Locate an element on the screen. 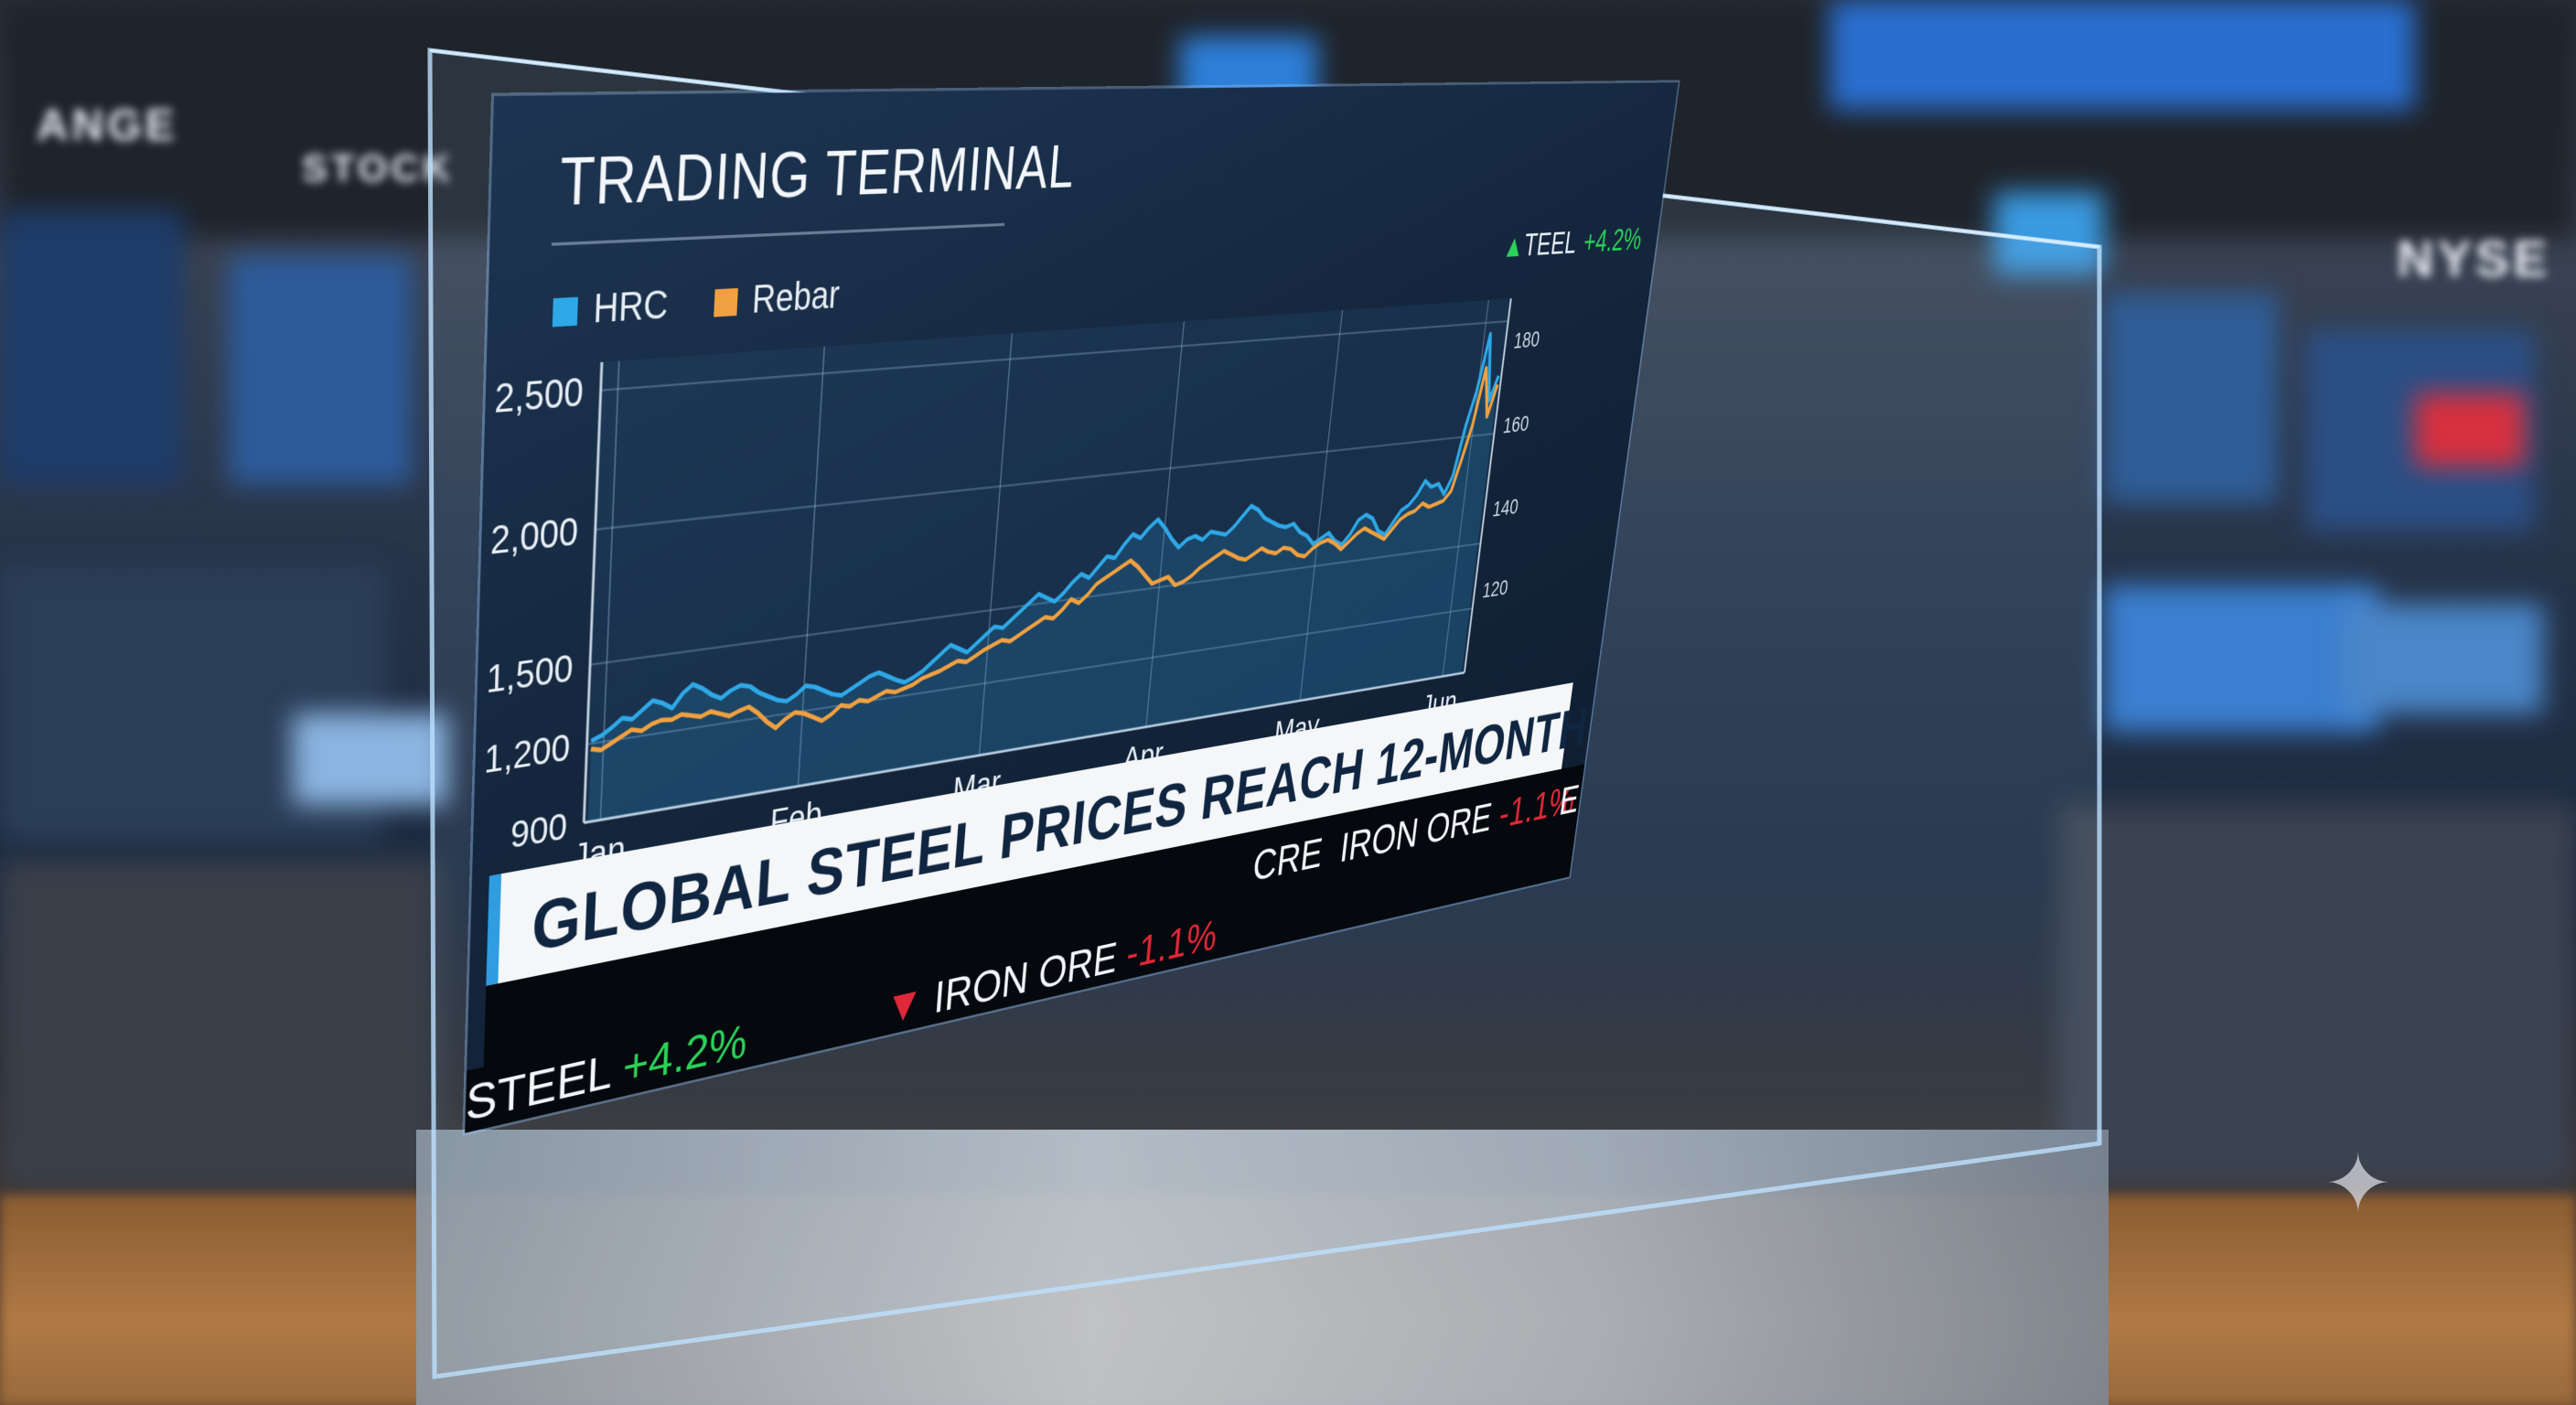 The height and width of the screenshot is (1405, 2576). down-arrow-icon: ▼ is located at coordinates (904, 1004).